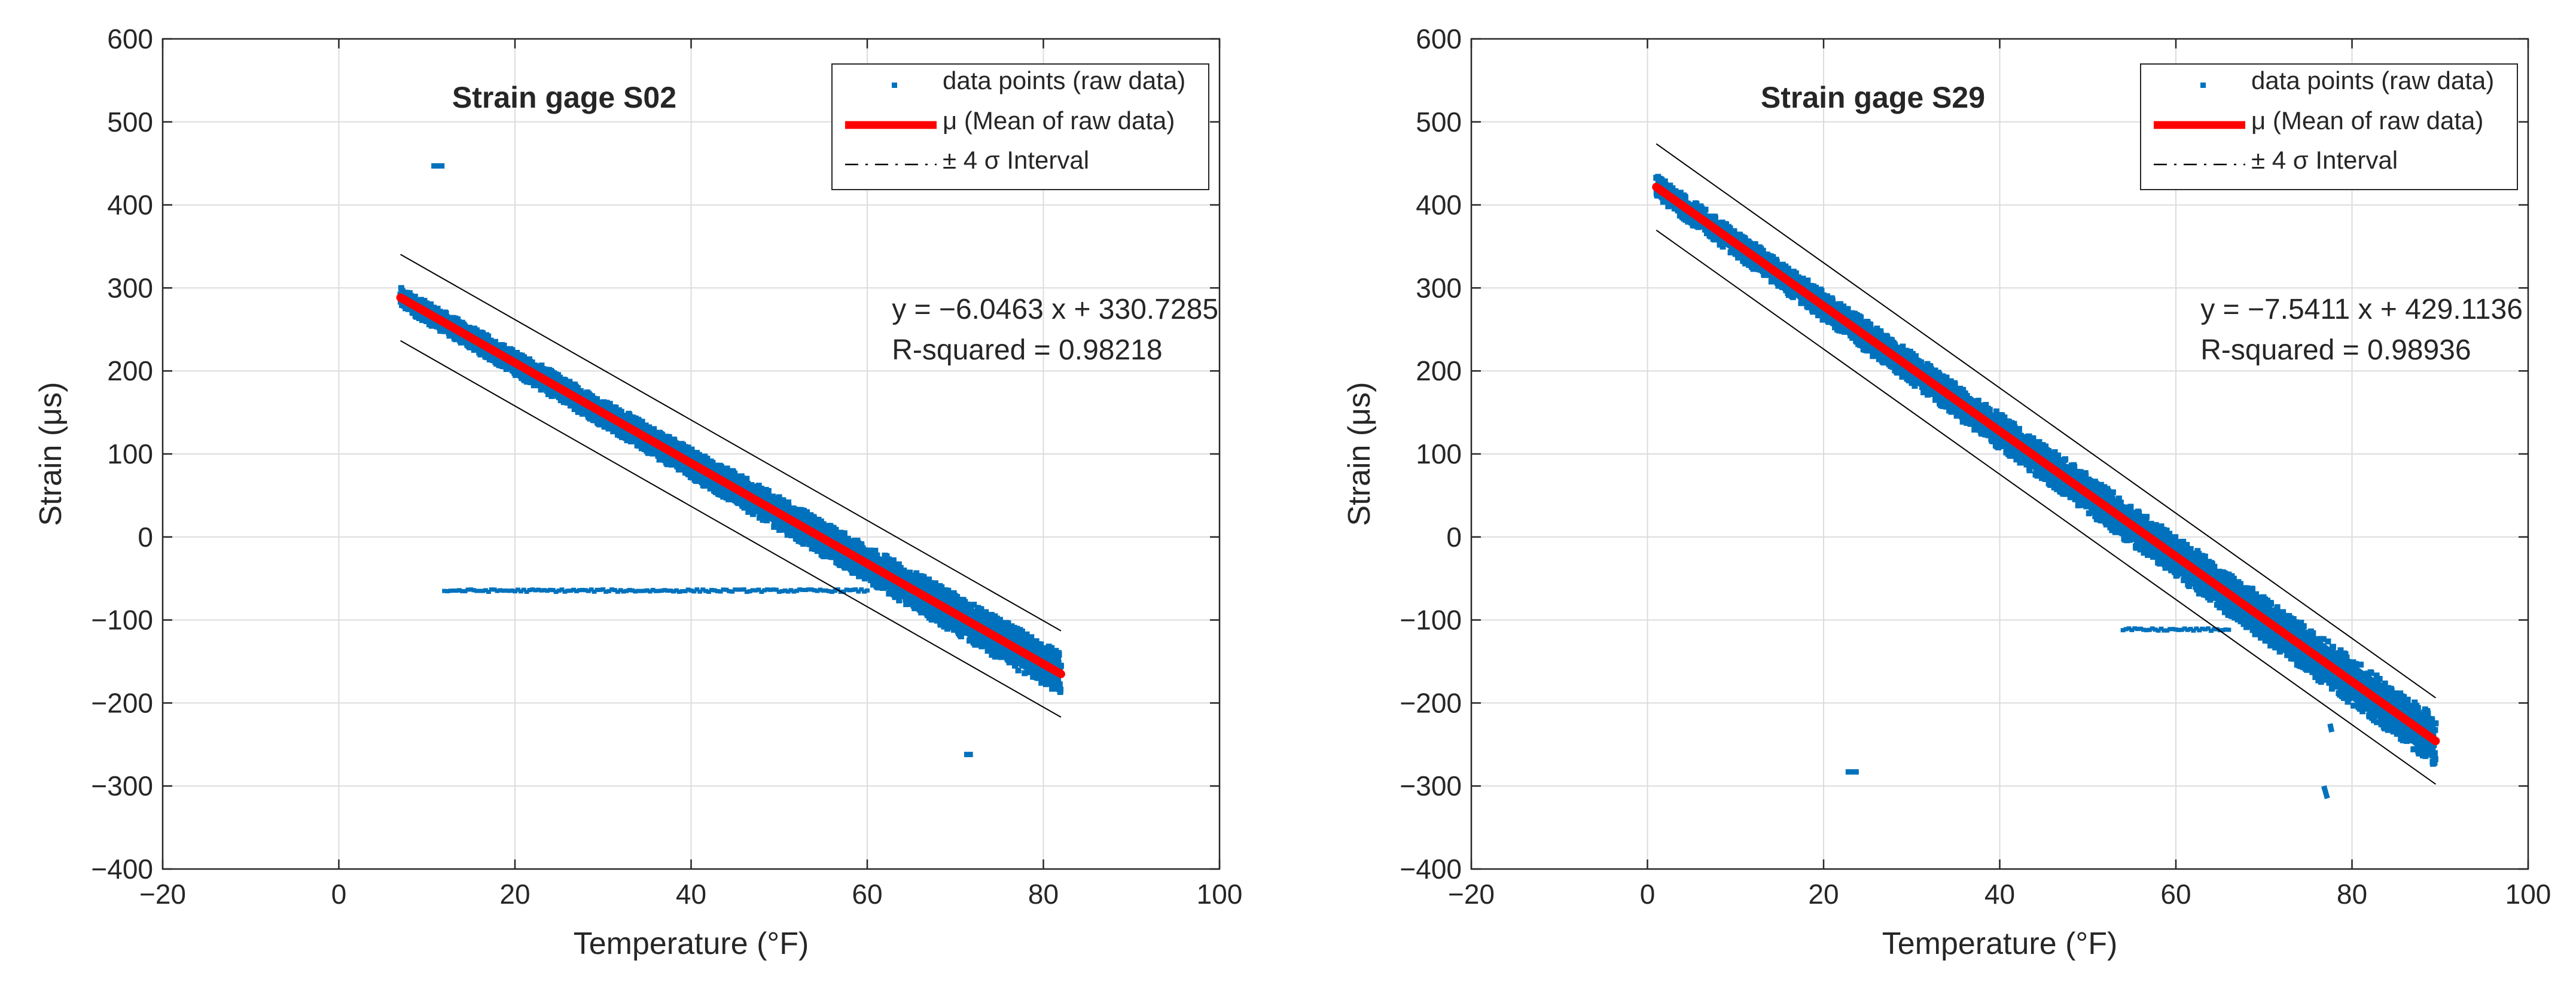  What do you see at coordinates (339, 894) in the screenshot?
I see `x-tick-label: 0` at bounding box center [339, 894].